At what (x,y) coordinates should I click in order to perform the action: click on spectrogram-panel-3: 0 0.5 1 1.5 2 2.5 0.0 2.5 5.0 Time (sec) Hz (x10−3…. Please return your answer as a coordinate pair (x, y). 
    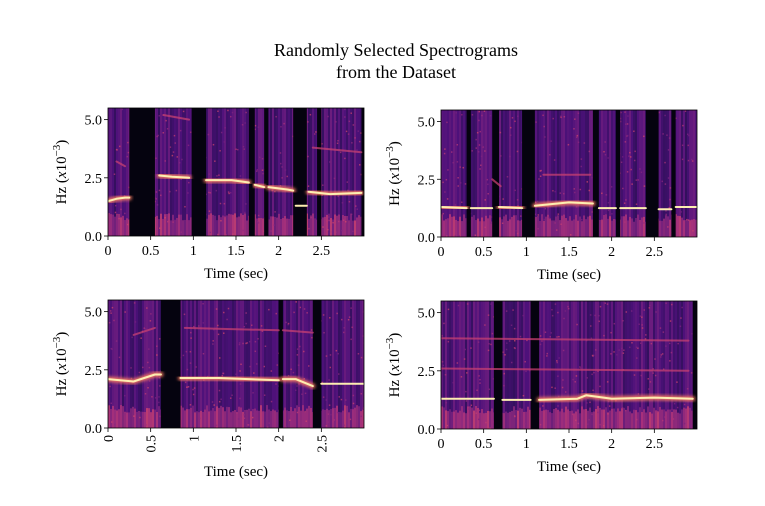
    Looking at the image, I should click on (208, 389).